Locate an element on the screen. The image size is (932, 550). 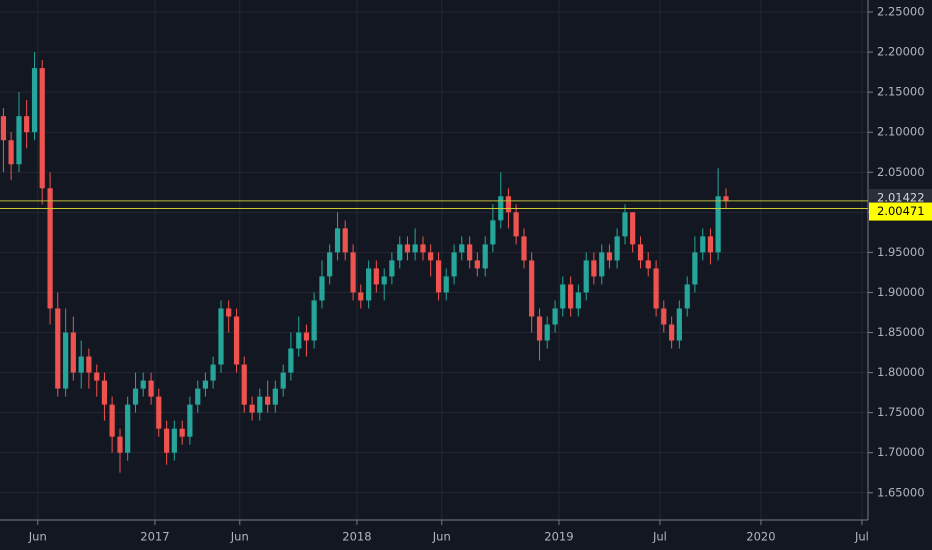
y-tick-label: 1.65000 is located at coordinates (901, 492).